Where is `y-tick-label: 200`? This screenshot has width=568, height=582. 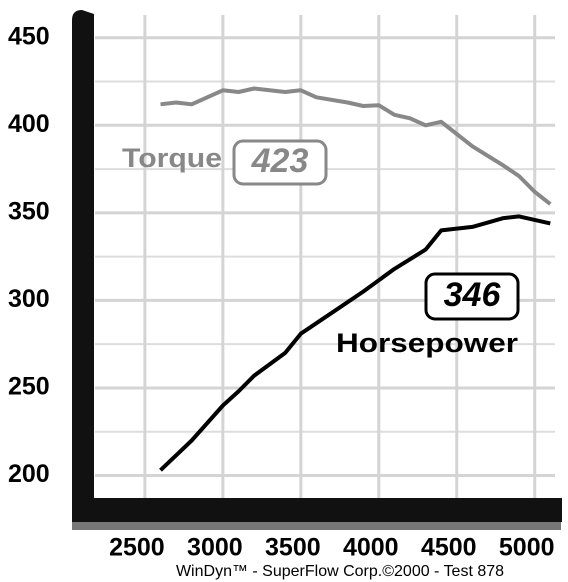
y-tick-label: 200 is located at coordinates (29, 474).